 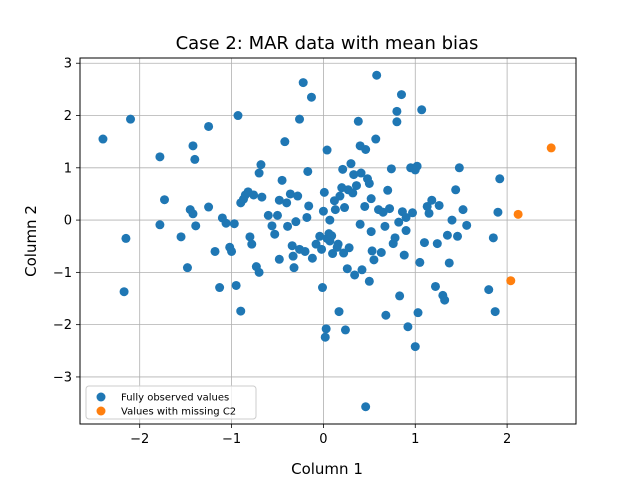 I want to click on x-axis-label: Column 1, so click(x=327, y=469).